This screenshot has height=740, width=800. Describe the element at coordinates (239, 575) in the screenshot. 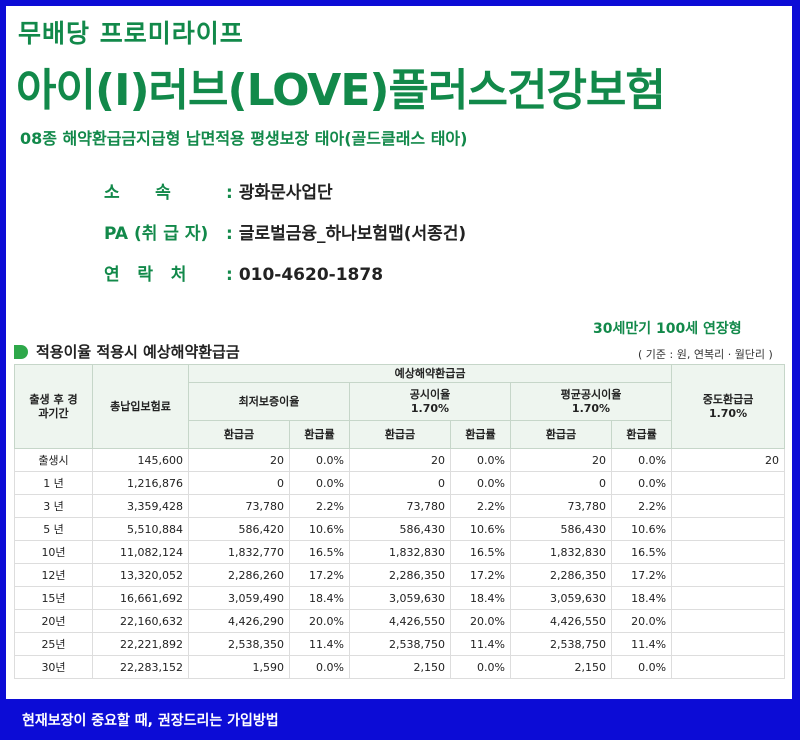

I see `cell-min-refund: 2,286,260` at that location.